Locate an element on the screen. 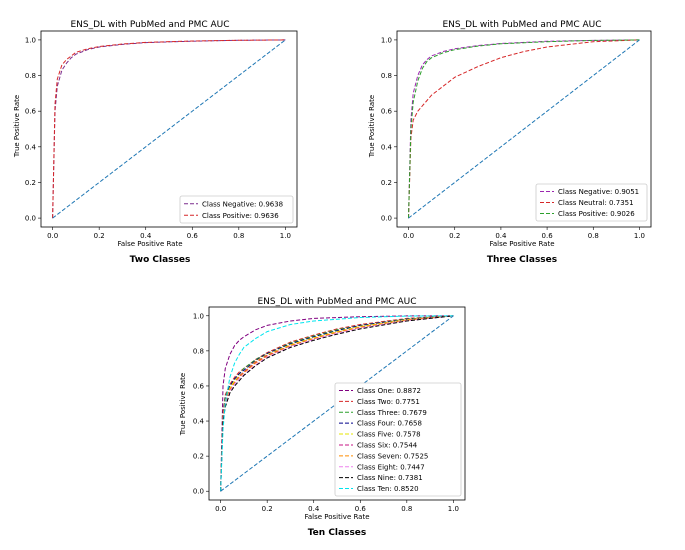 The height and width of the screenshot is (550, 685). legend-label: Class Positive: 0.9026 is located at coordinates (596, 214).